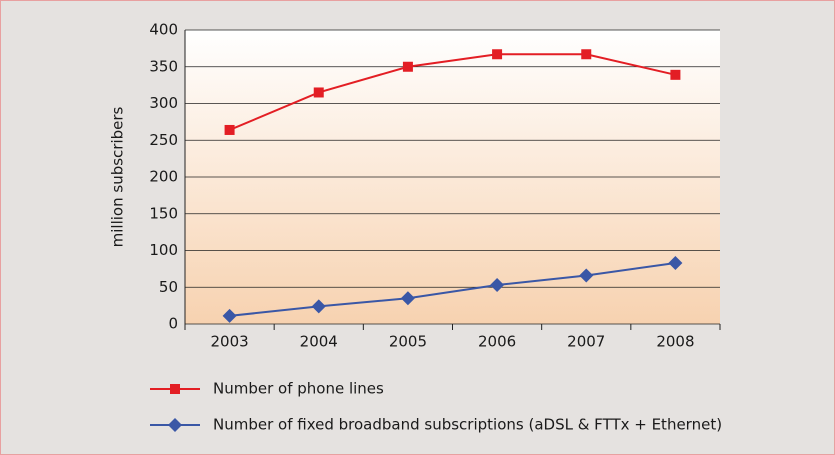  I want to click on y-tick-label: 350, so click(163, 66).